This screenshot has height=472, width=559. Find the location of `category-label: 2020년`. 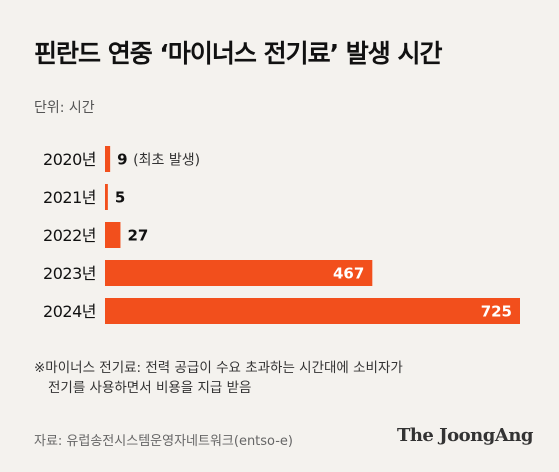

category-label: 2020년 is located at coordinates (69, 159).